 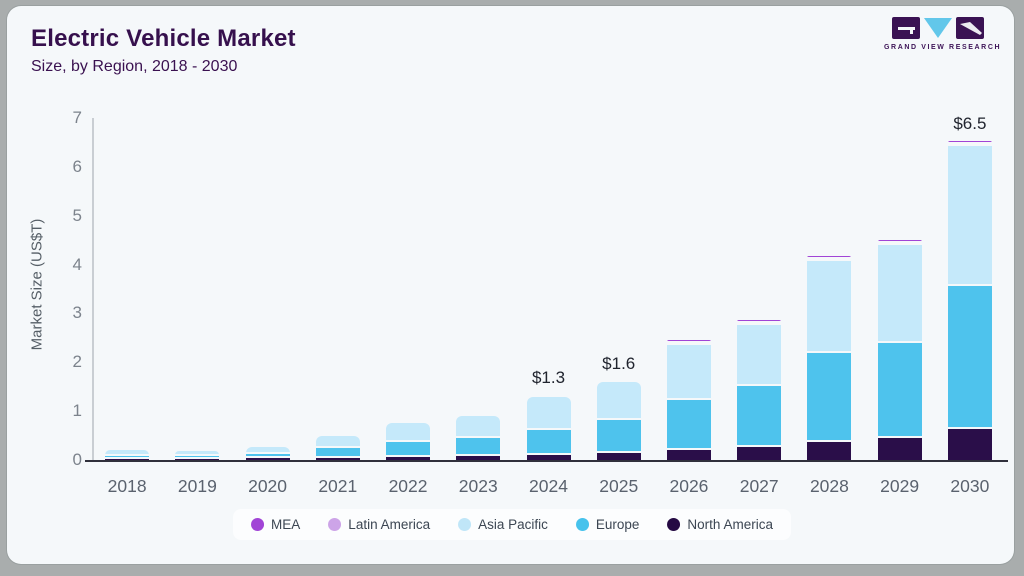 I want to click on bar-2025, so click(x=618, y=421).